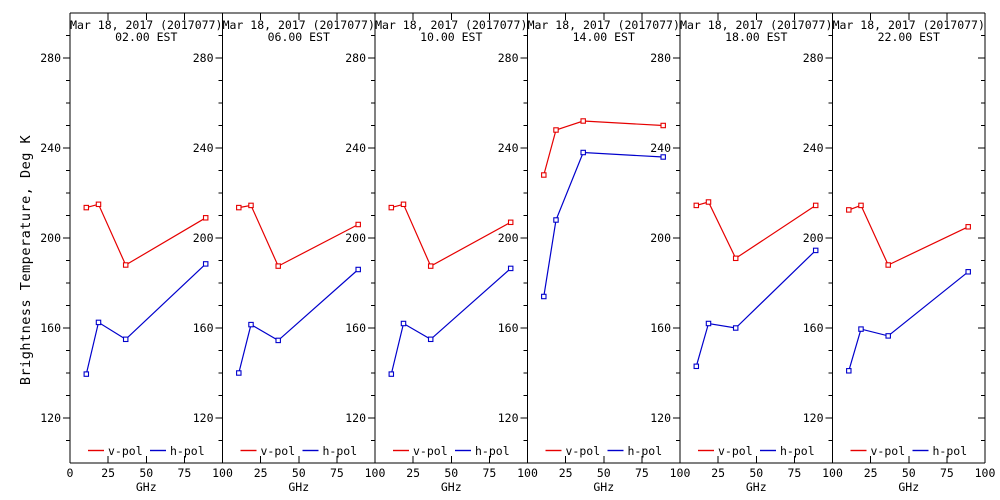 The image size is (1000, 500). What do you see at coordinates (146, 37) in the screenshot?
I see `panel-subtitle: 02.00 EST` at bounding box center [146, 37].